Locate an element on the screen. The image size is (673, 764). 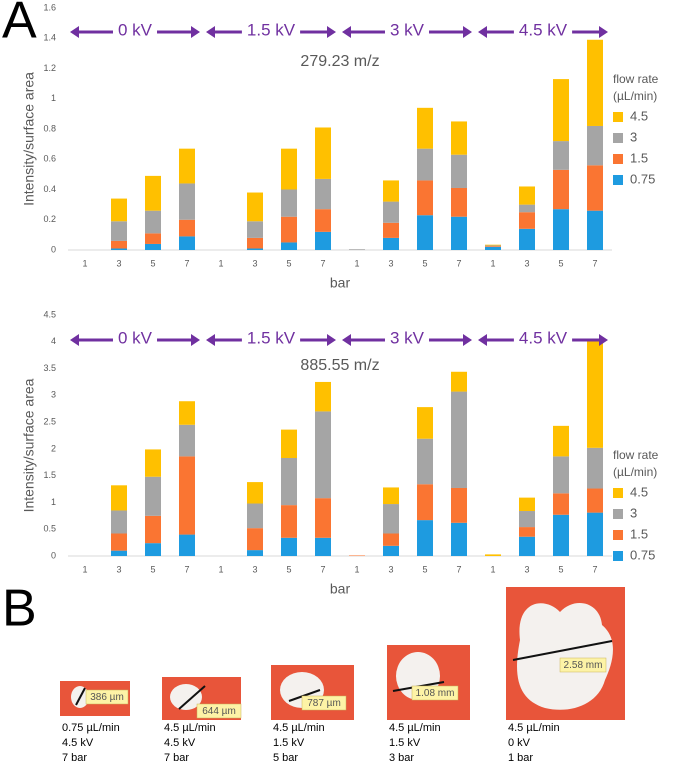
y-tick-label: 3.5 is located at coordinates (49, 368).